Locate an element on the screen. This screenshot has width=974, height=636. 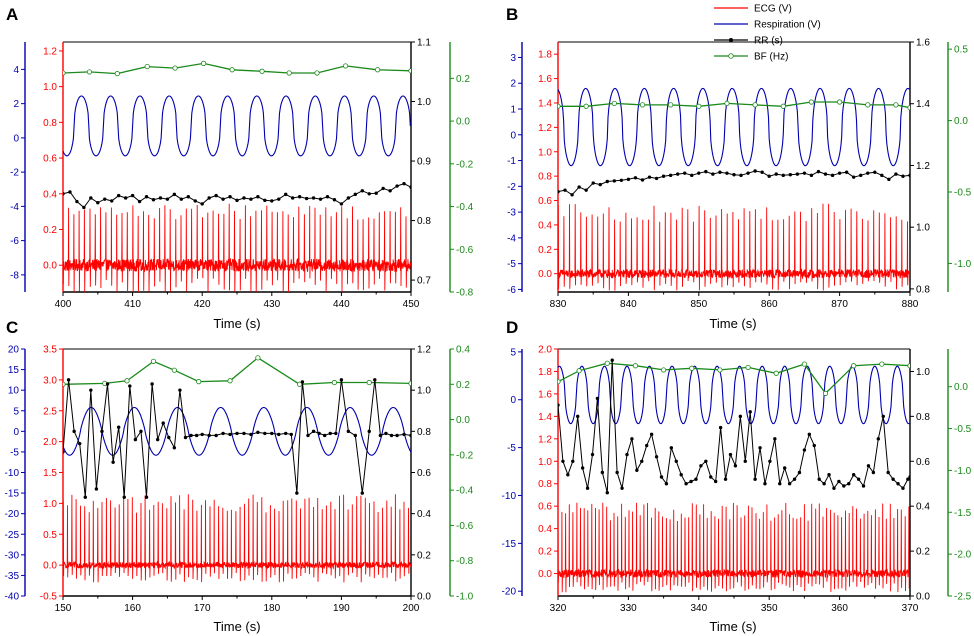
rr-series-line is located at coordinates (237, 196).